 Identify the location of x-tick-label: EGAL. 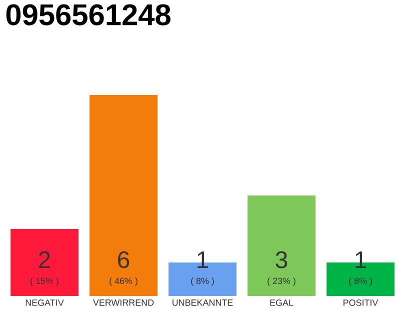
(282, 303).